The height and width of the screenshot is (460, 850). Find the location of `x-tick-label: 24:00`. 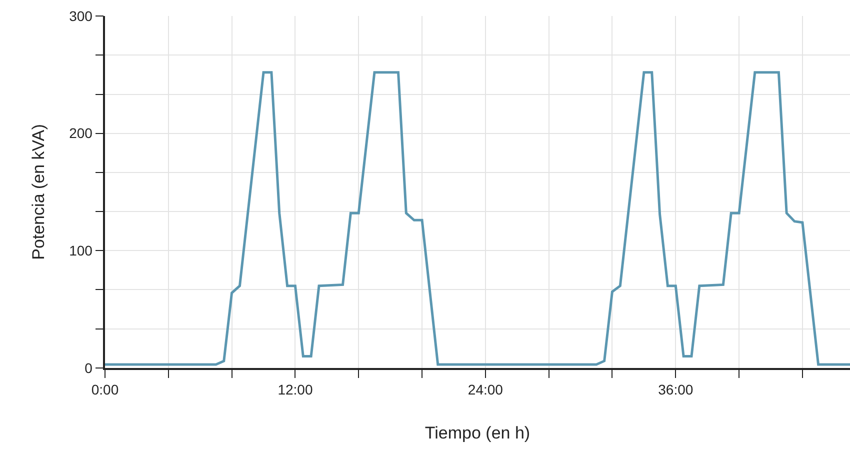

x-tick-label: 24:00 is located at coordinates (486, 390).